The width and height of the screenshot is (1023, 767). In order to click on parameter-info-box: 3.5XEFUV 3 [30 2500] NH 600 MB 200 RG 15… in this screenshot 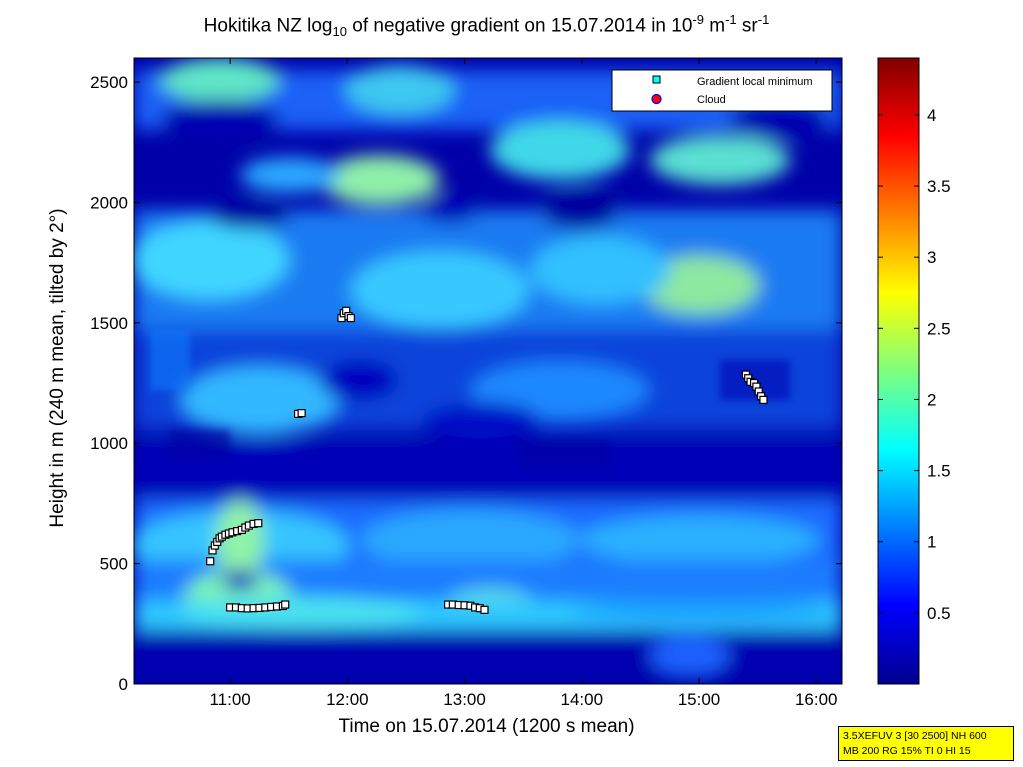, I will do `click(926, 743)`.